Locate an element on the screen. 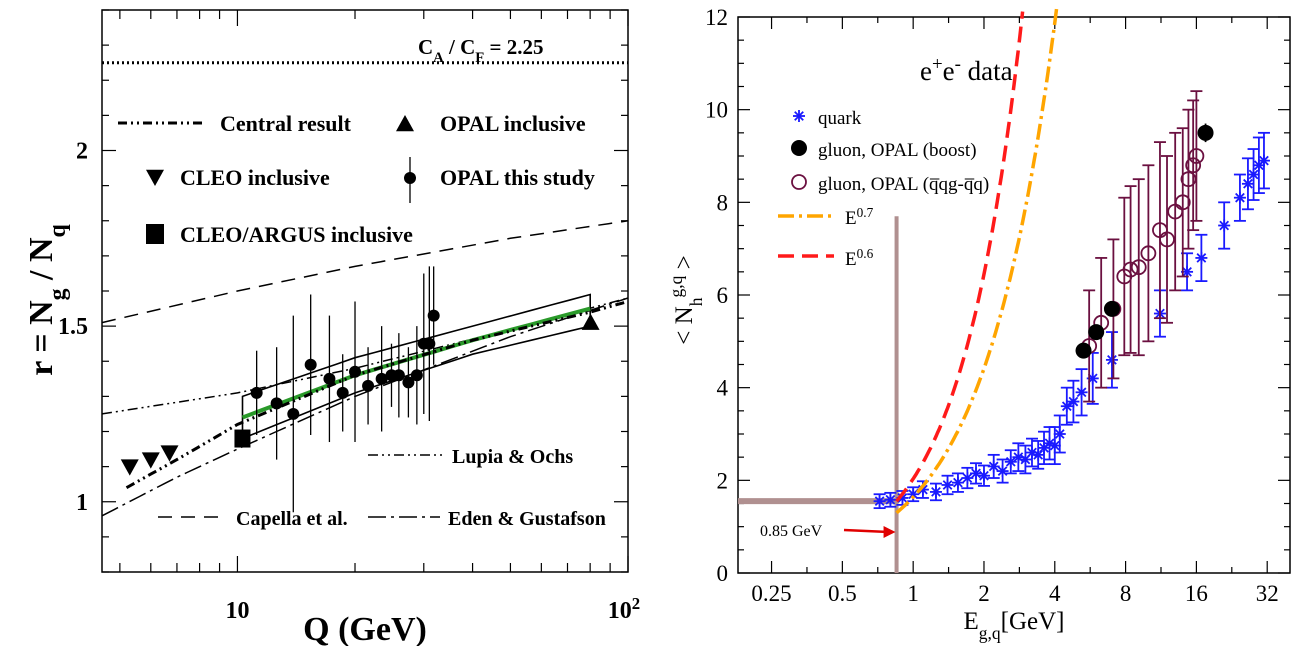  legend-quark-swatch is located at coordinates (799, 116).